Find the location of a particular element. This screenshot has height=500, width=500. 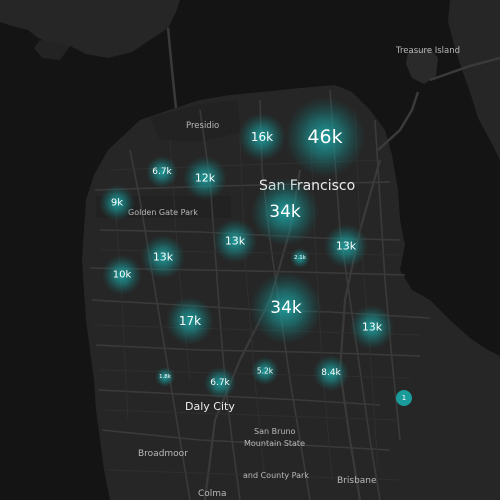

cluster: 2.1k is located at coordinates (300, 258).